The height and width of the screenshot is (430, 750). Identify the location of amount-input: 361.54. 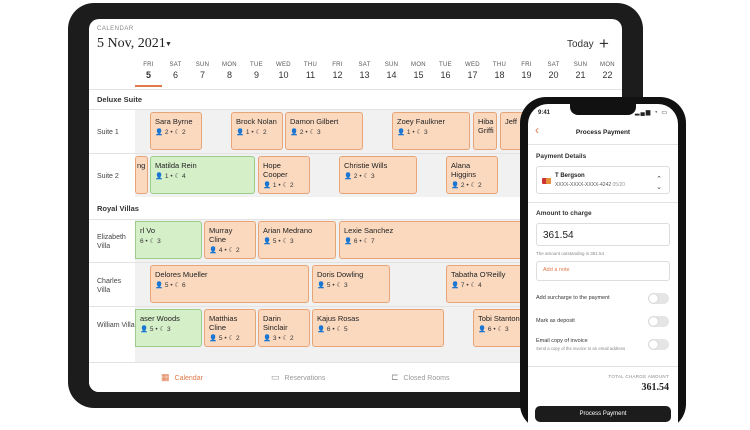
(603, 234).